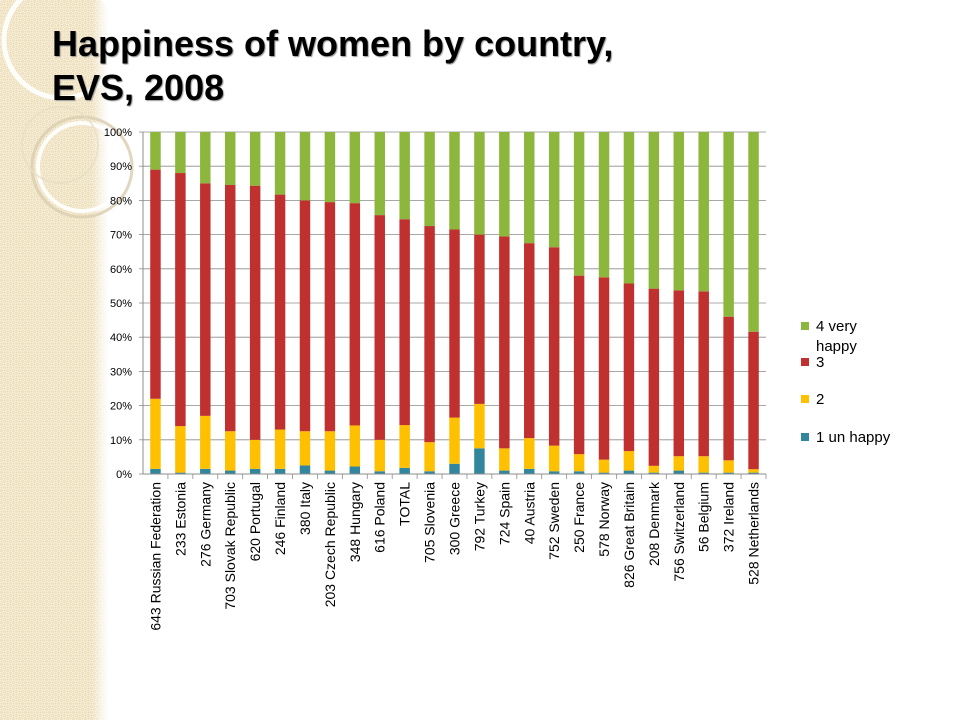 This screenshot has height=720, width=960. What do you see at coordinates (180, 303) in the screenshot?
I see `bar-stack-233-estonia` at bounding box center [180, 303].